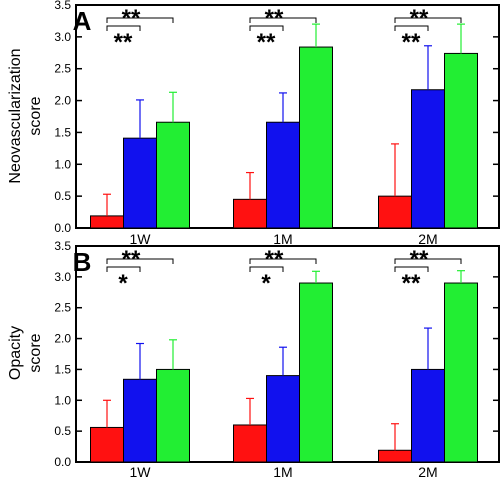  I want to click on panel-label: B, so click(82, 262).